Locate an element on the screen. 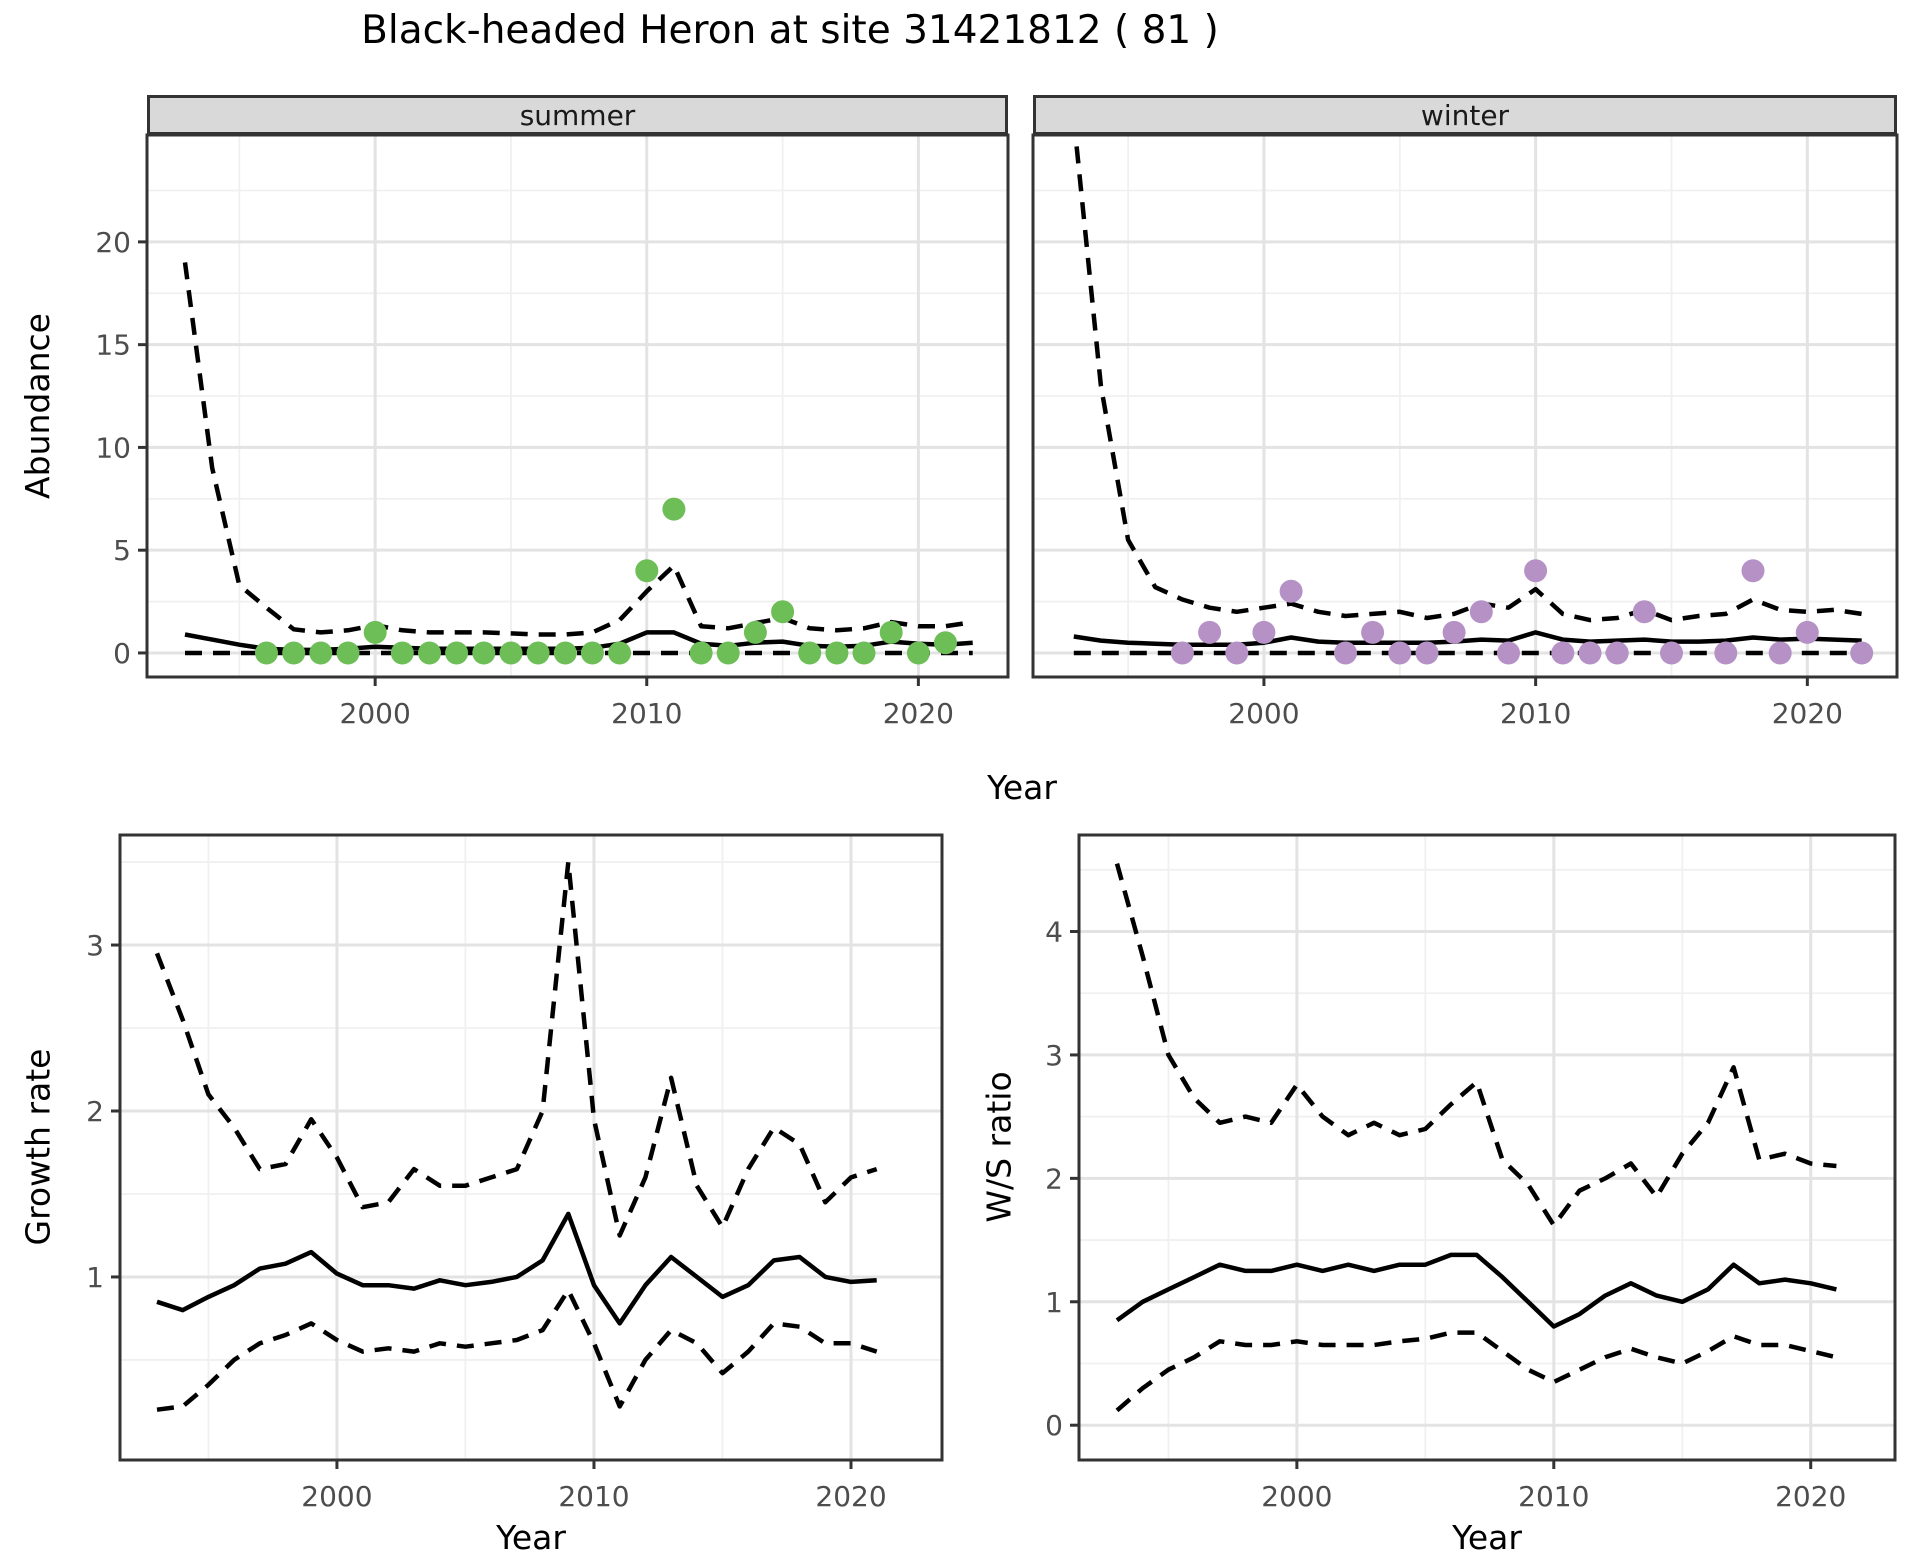  svg-text: 10 is located at coordinates (113, 447).